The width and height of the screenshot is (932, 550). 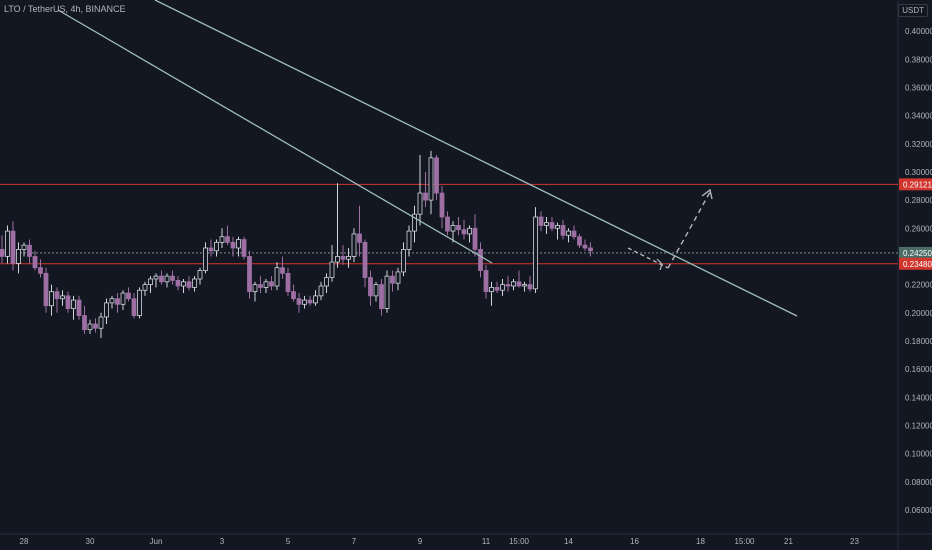 I want to click on price-tick-label: 0.36000, so click(x=918, y=87).